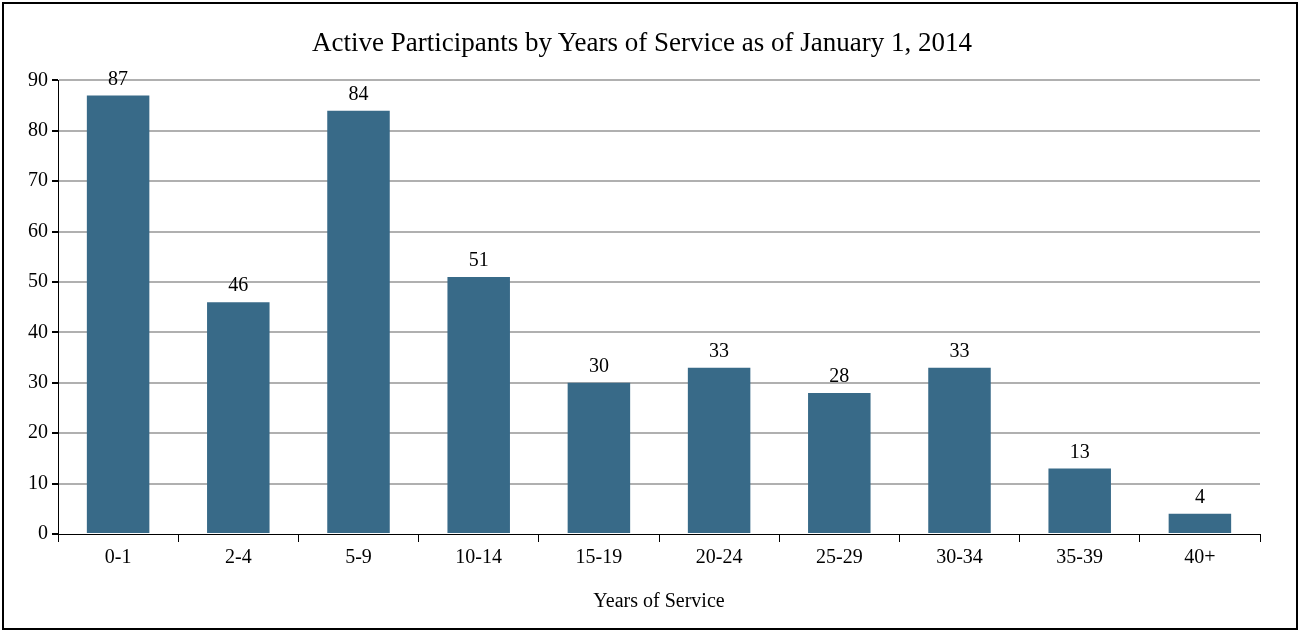 This screenshot has height=636, width=1304. I want to click on chart-title: Active Participants by Years of Service as of January 1, 2014, so click(642, 42).